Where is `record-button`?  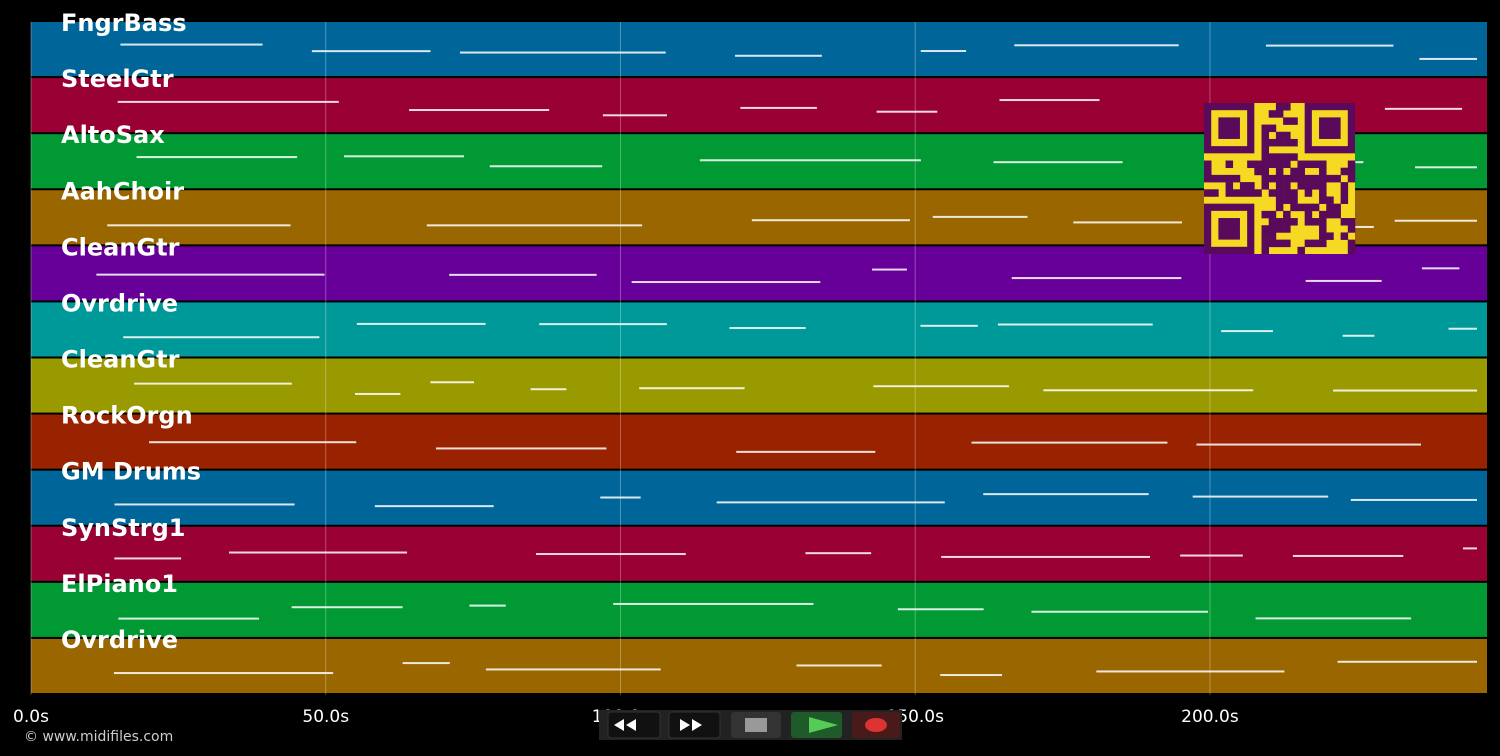
record-button is located at coordinates (876, 725).